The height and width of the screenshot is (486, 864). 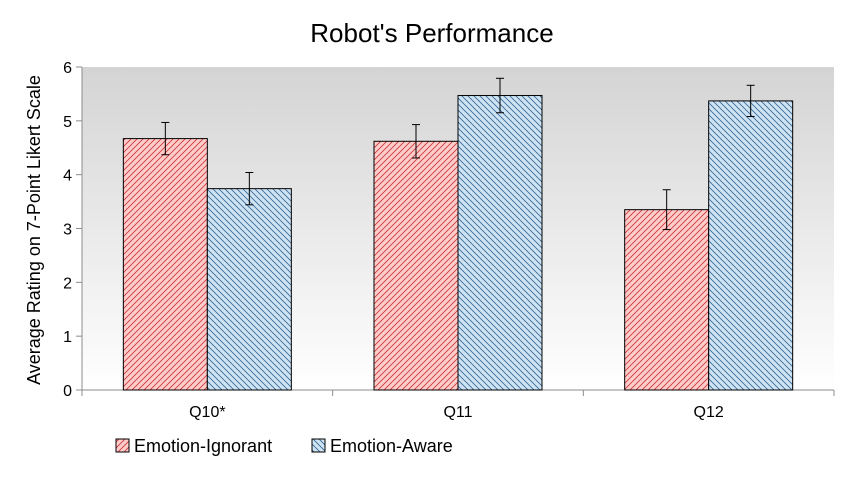 What do you see at coordinates (709, 412) in the screenshot?
I see `x-tick-label: Q12` at bounding box center [709, 412].